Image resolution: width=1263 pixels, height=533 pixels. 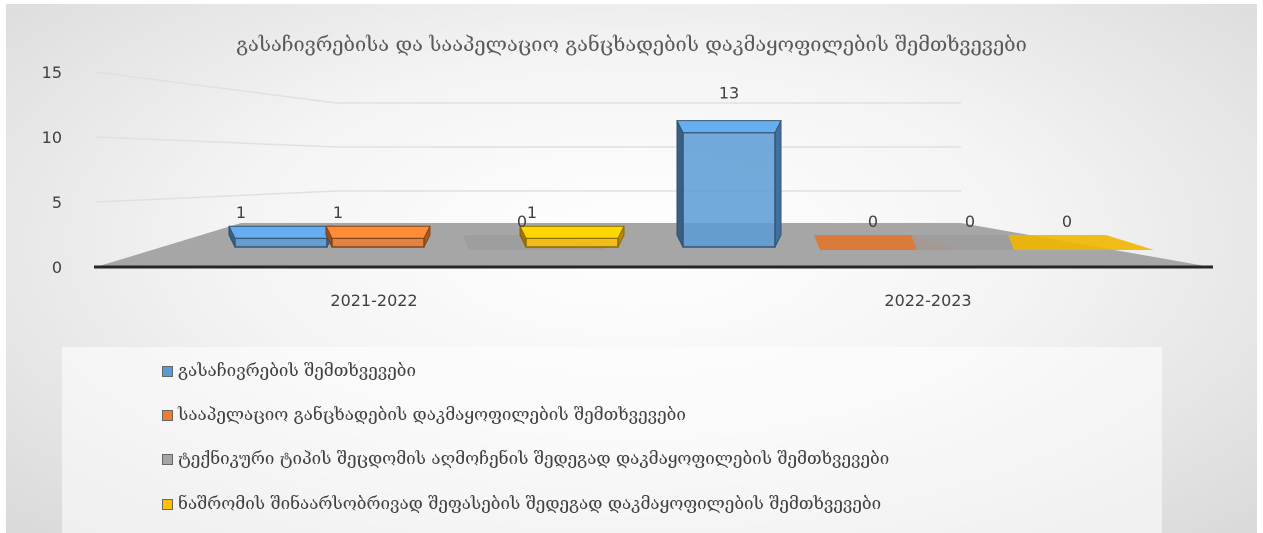 I want to click on legend-label: გასაჩივრების შემთხვევები, so click(x=297, y=371).